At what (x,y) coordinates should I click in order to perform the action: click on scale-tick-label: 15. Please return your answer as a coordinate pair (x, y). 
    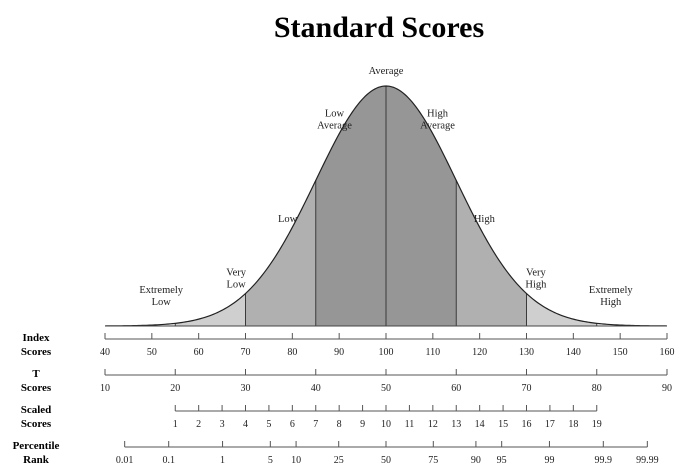
    Looking at the image, I should click on (503, 424).